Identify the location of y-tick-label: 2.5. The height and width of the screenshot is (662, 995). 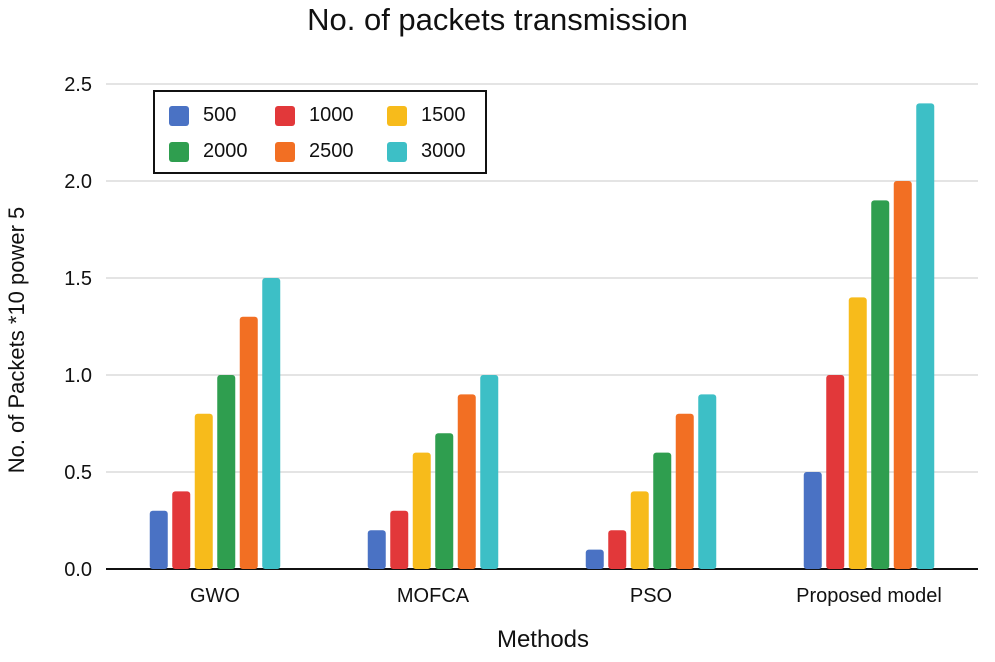
(78, 85).